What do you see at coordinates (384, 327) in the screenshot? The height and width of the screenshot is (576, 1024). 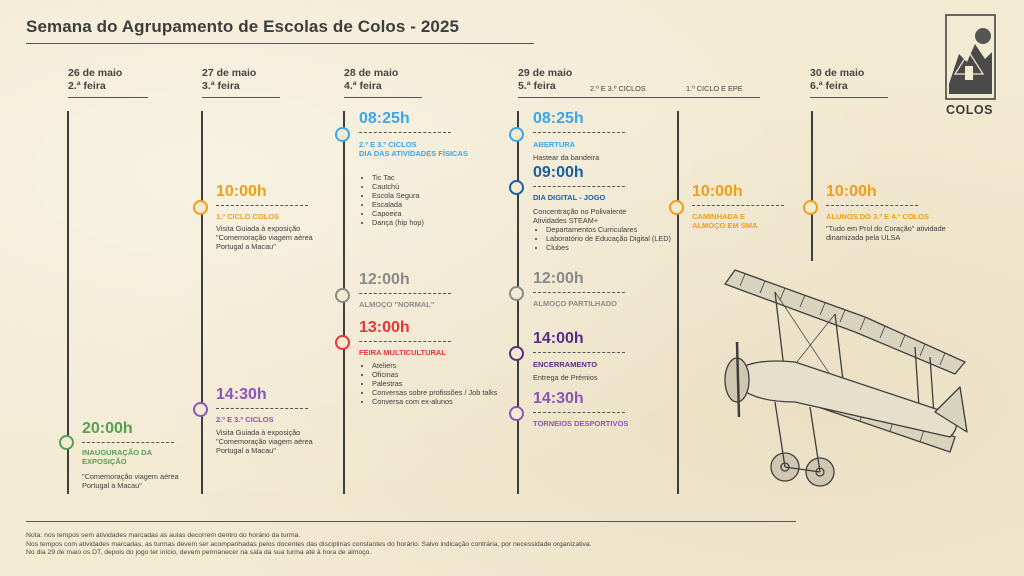 I see `event-time: 13:00h` at bounding box center [384, 327].